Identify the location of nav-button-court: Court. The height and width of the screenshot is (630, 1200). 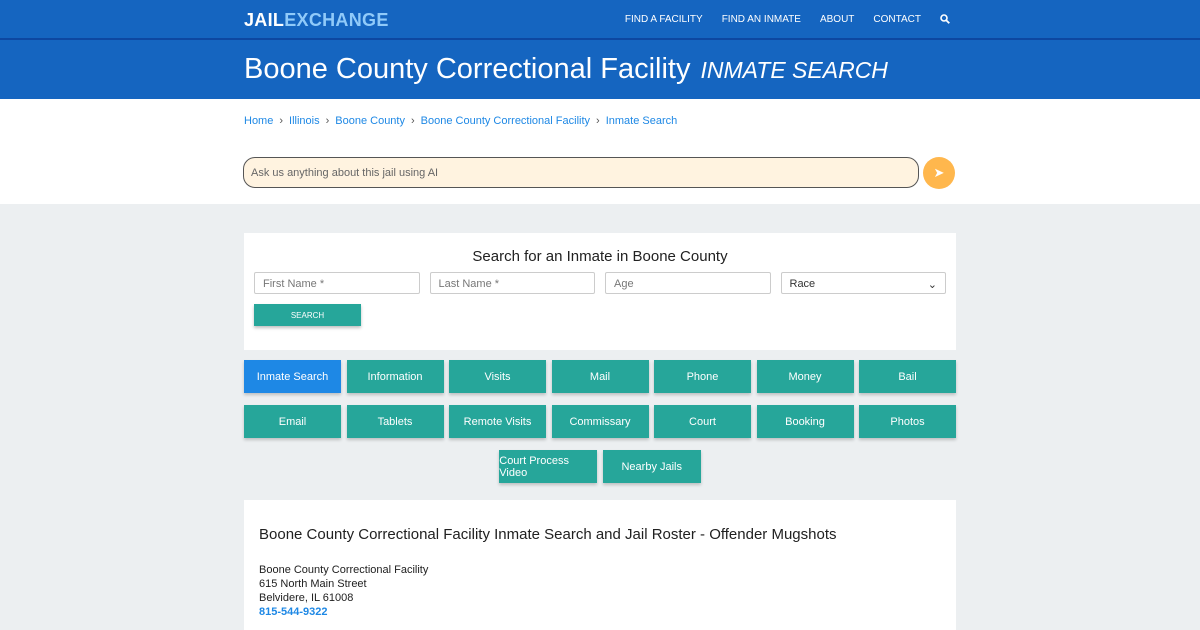
(702, 421).